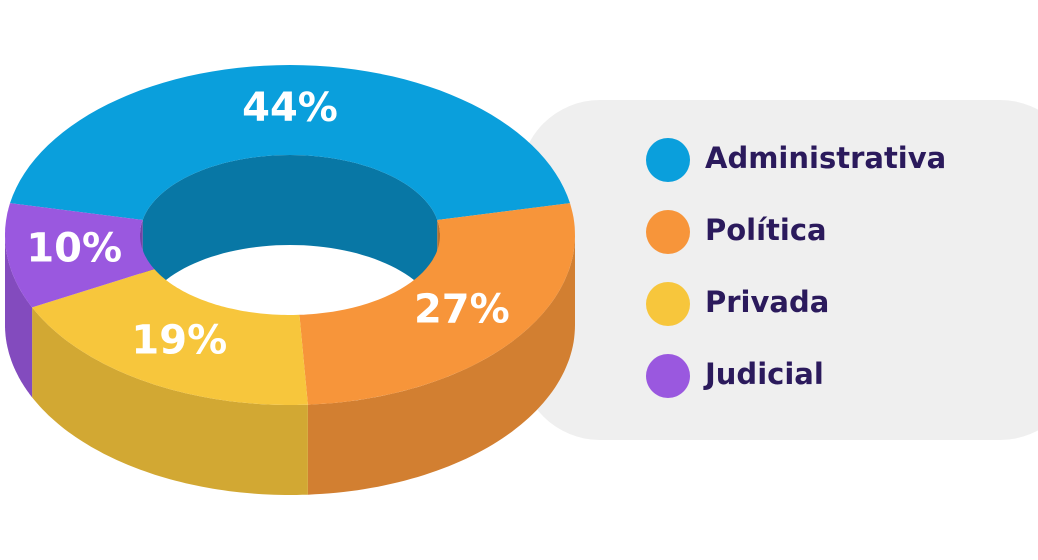 This screenshot has width=1038, height=560. What do you see at coordinates (766, 230) in the screenshot?
I see `legend-label: Política` at bounding box center [766, 230].